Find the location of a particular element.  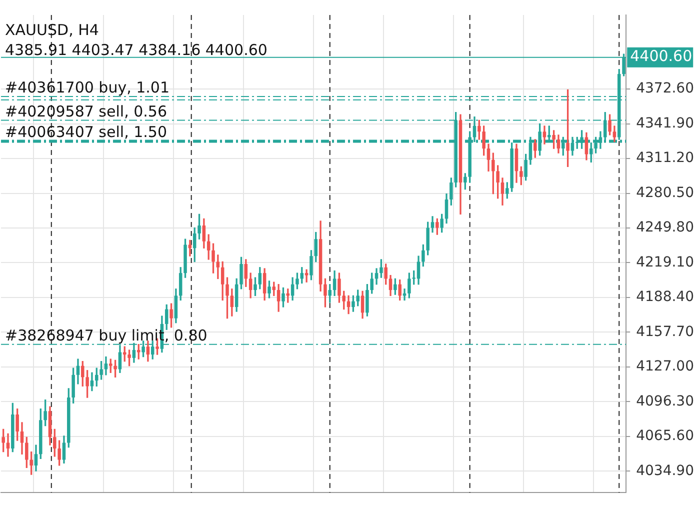

y-tick-label: 4311.20 is located at coordinates (665, 158).